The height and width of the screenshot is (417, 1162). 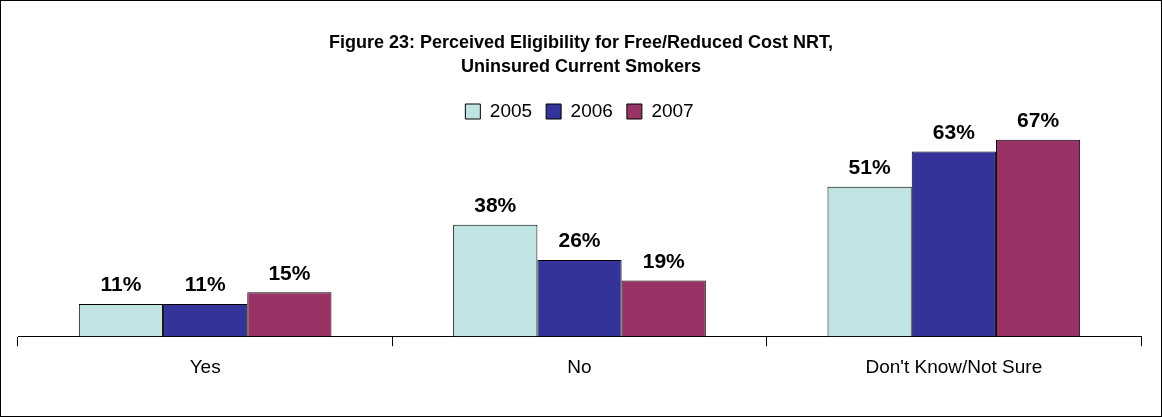 What do you see at coordinates (495, 205) in the screenshot?
I see `data-label: 38%` at bounding box center [495, 205].